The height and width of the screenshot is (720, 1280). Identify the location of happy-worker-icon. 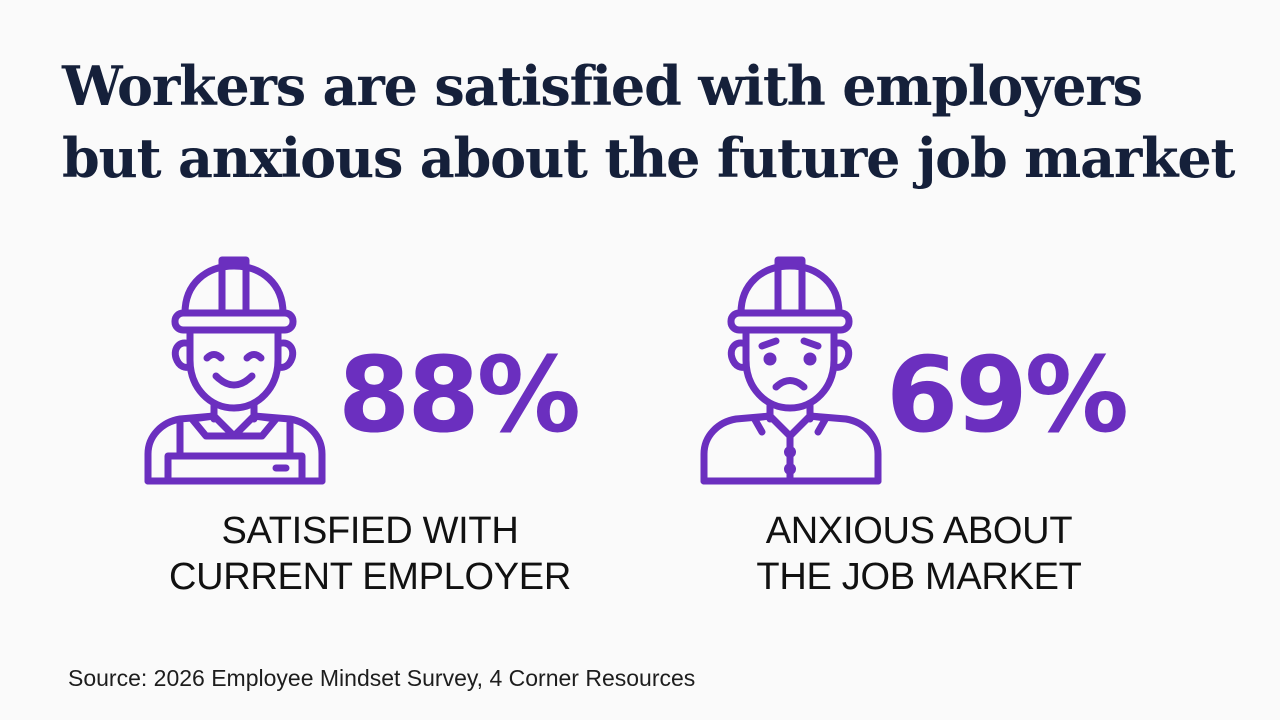
(235, 371).